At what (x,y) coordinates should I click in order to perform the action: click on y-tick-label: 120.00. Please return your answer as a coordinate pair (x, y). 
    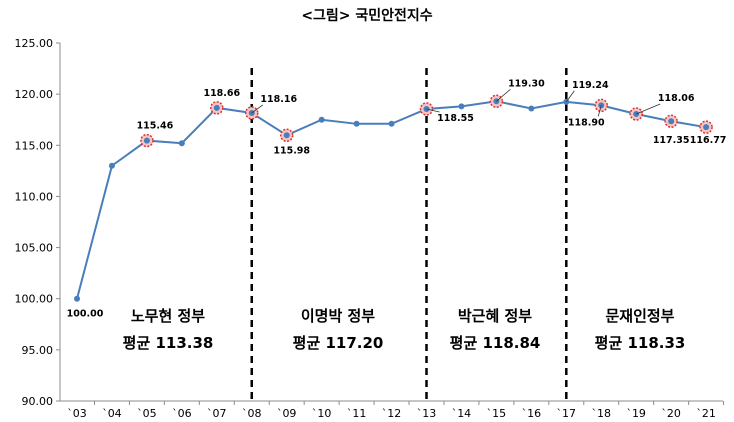
    Looking at the image, I should click on (34, 94).